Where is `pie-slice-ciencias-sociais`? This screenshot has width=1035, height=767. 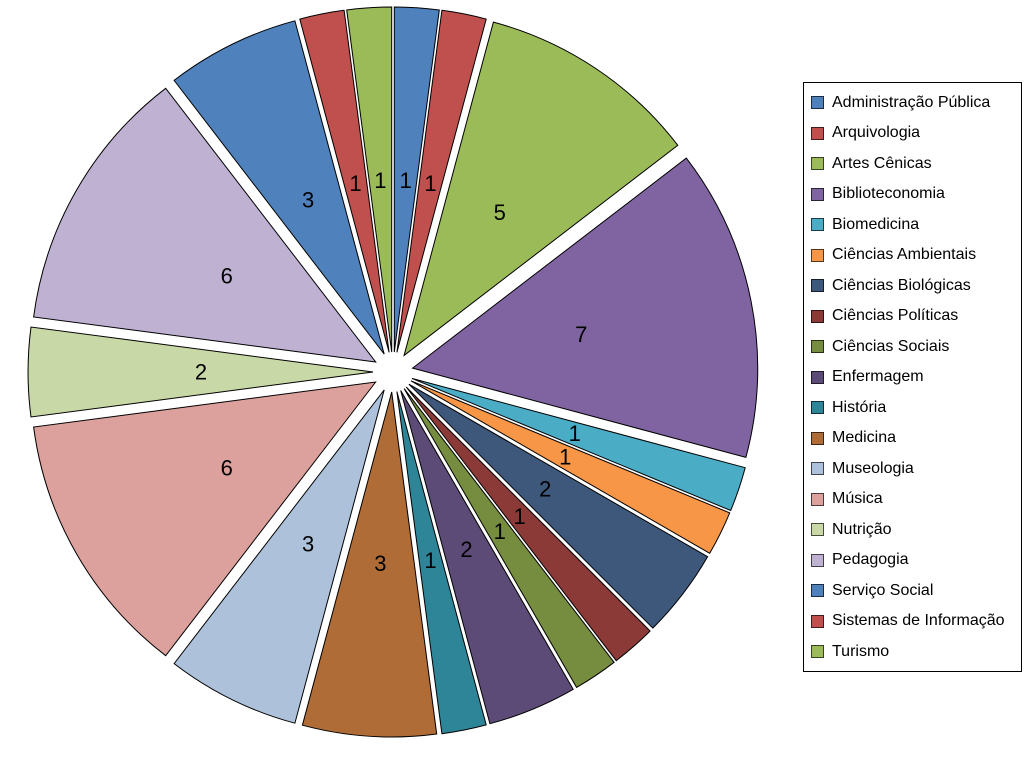 pie-slice-ciencias-sociais is located at coordinates (509, 538).